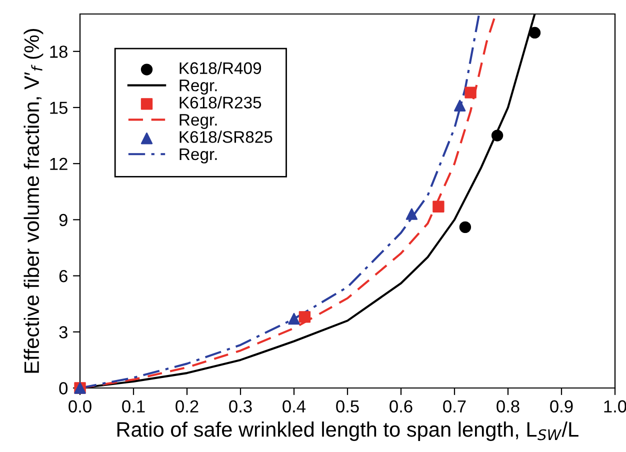 The image size is (626, 452). Describe the element at coordinates (63, 220) in the screenshot. I see `y-tick-label: 9` at that location.